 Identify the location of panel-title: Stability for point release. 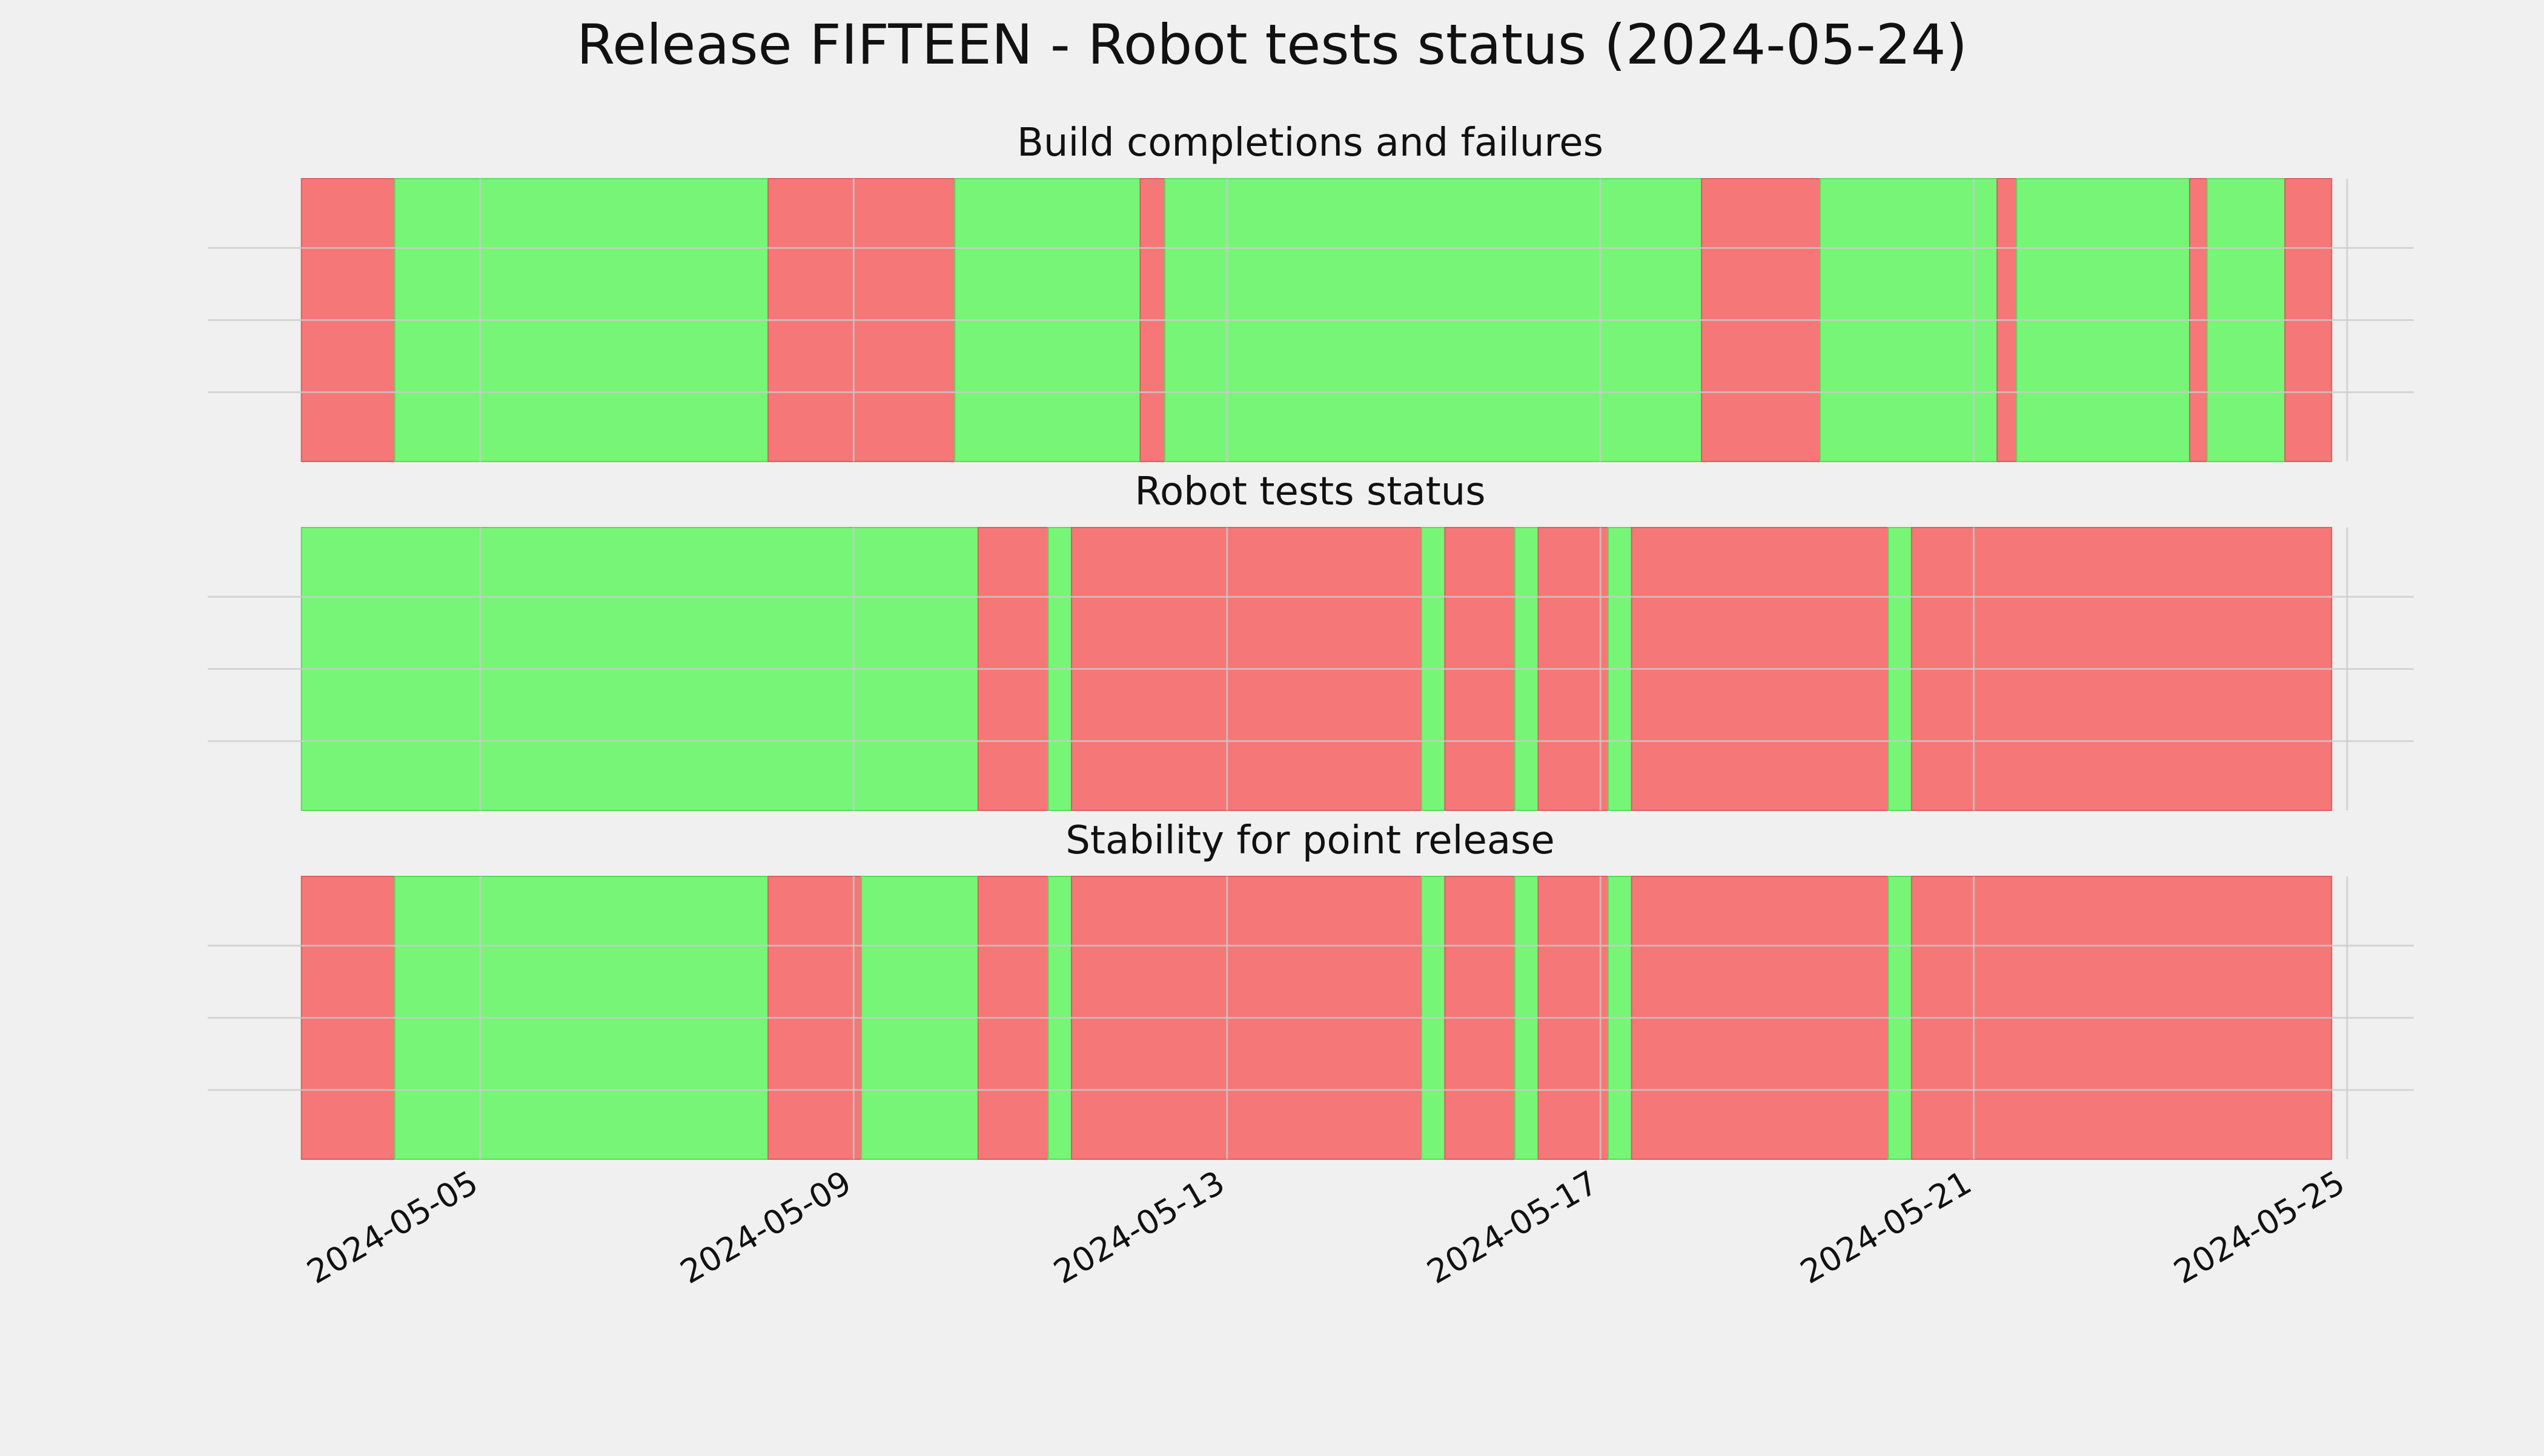
(1310, 840).